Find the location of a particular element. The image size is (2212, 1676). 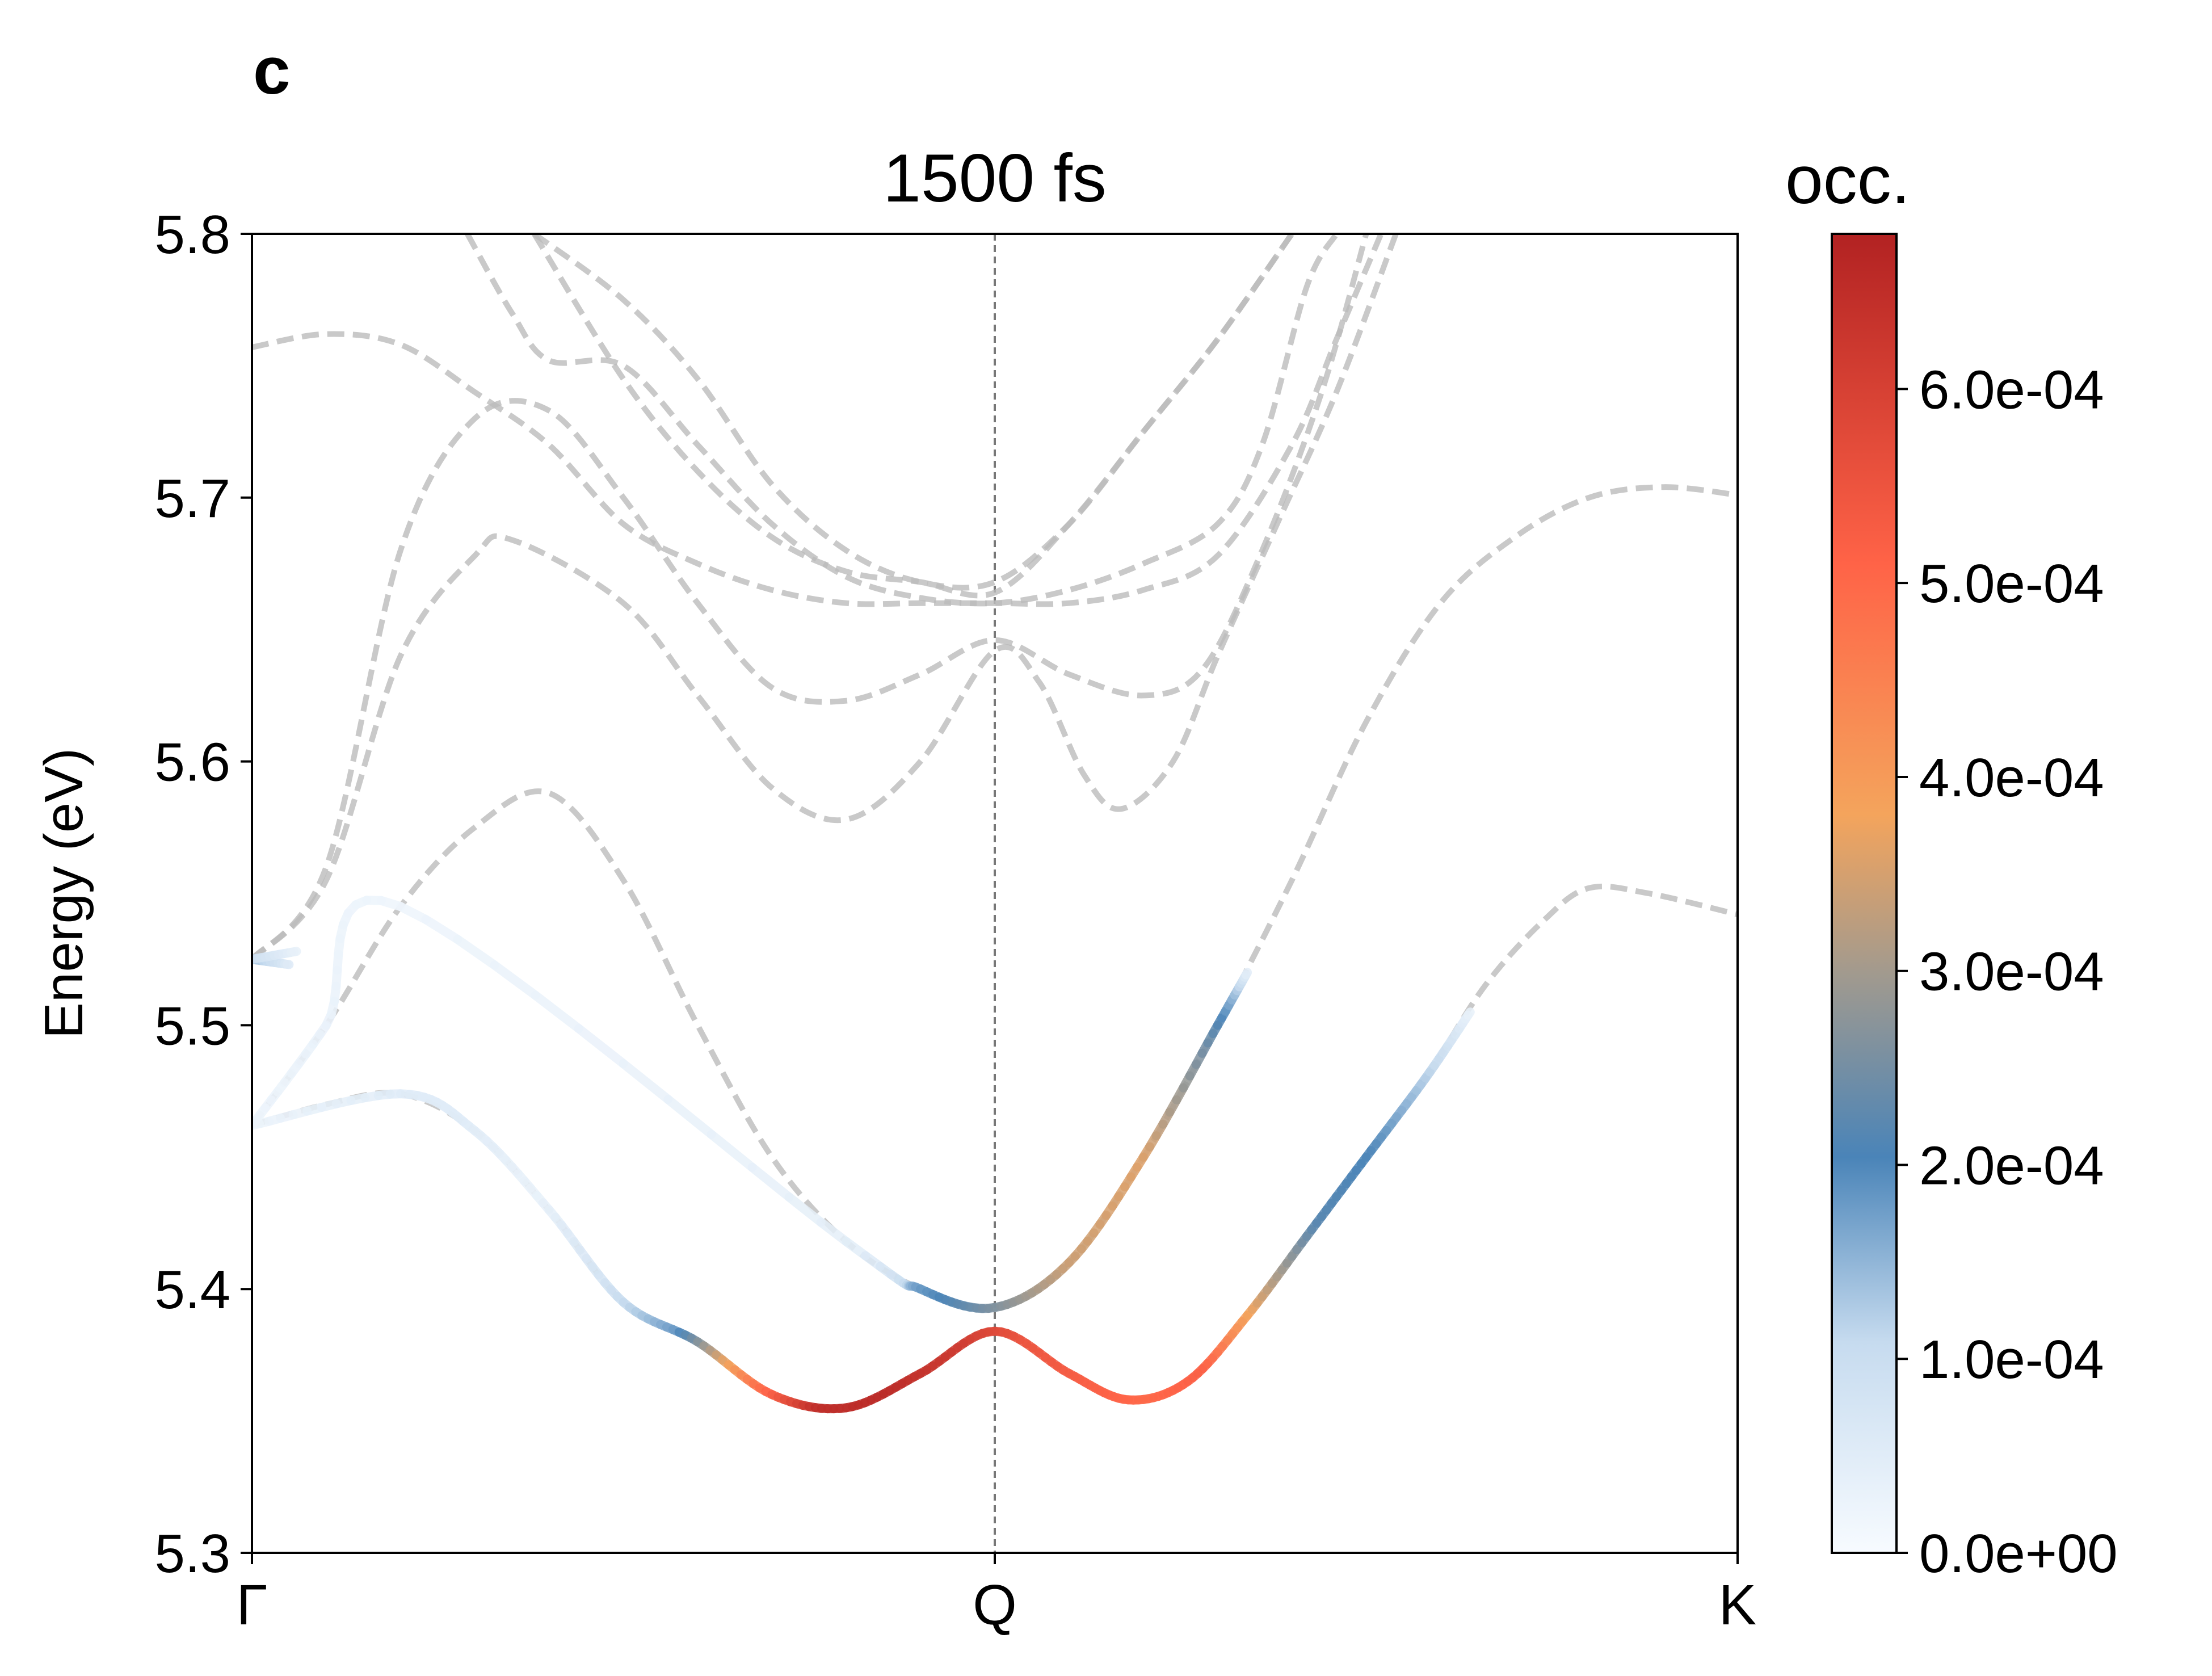

colorbar-tick-label: 6.0e-04 is located at coordinates (2012, 389).